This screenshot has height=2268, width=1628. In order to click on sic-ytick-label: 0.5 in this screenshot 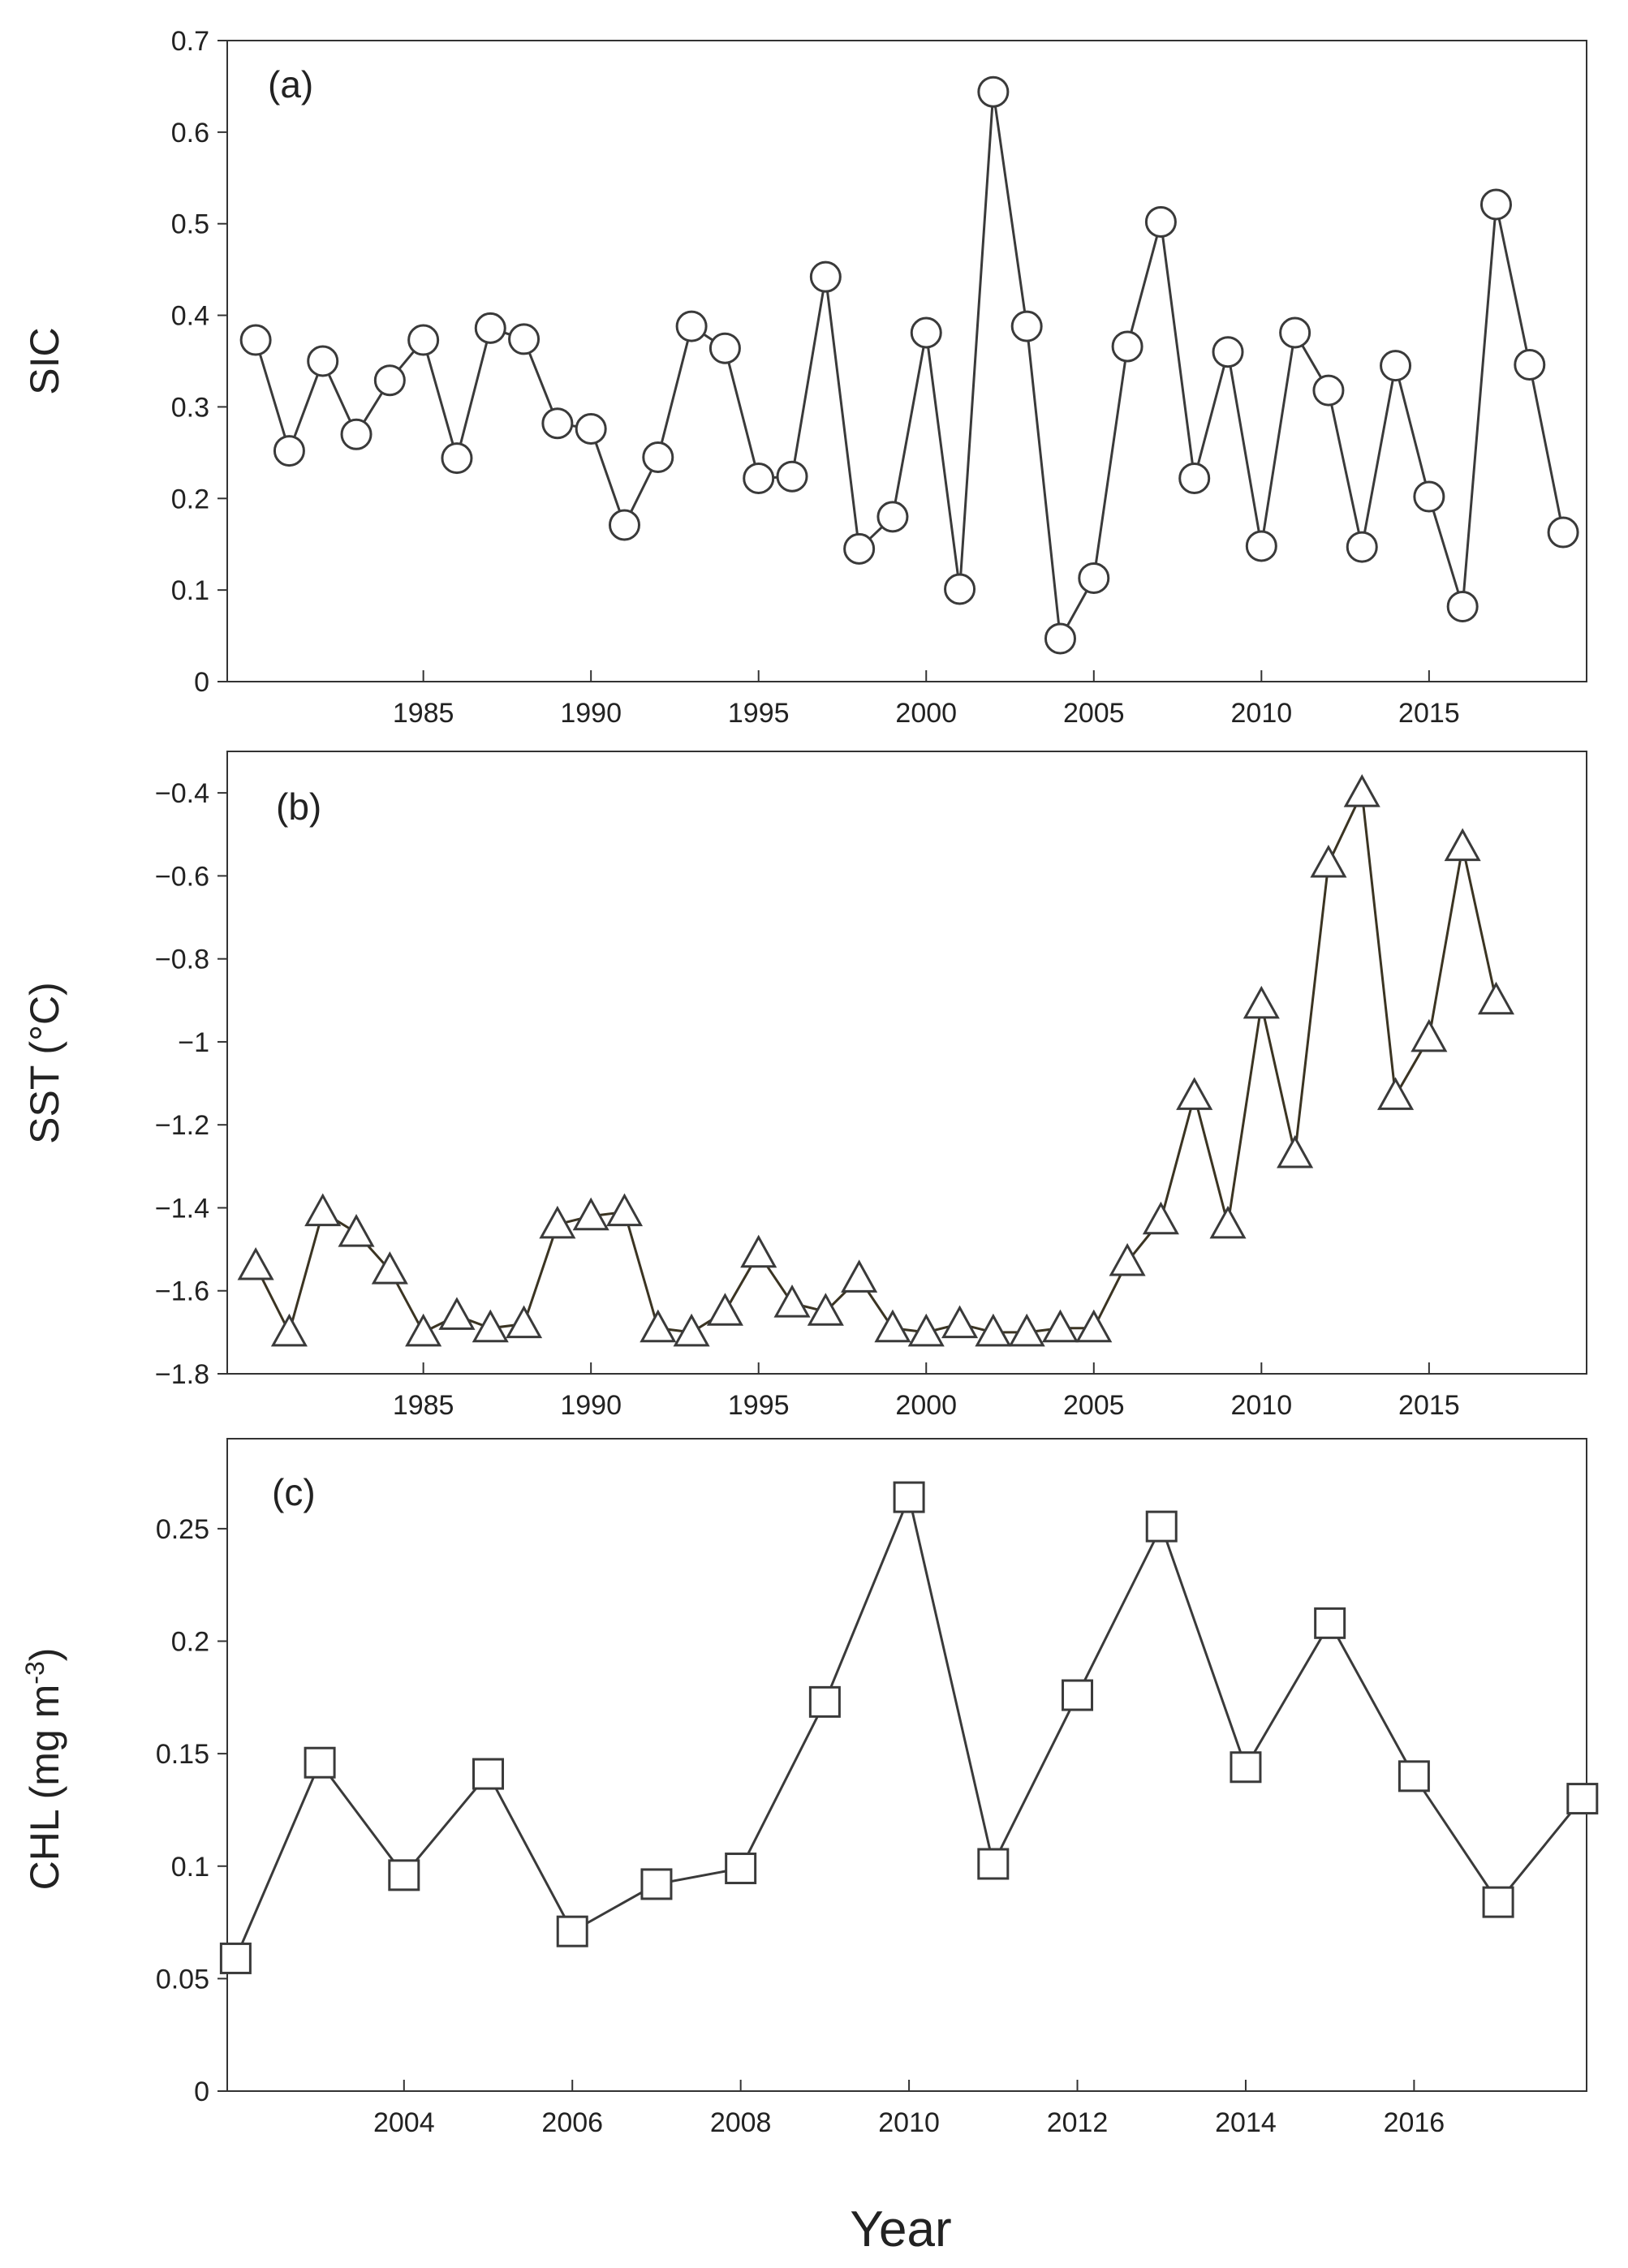, I will do `click(190, 224)`.